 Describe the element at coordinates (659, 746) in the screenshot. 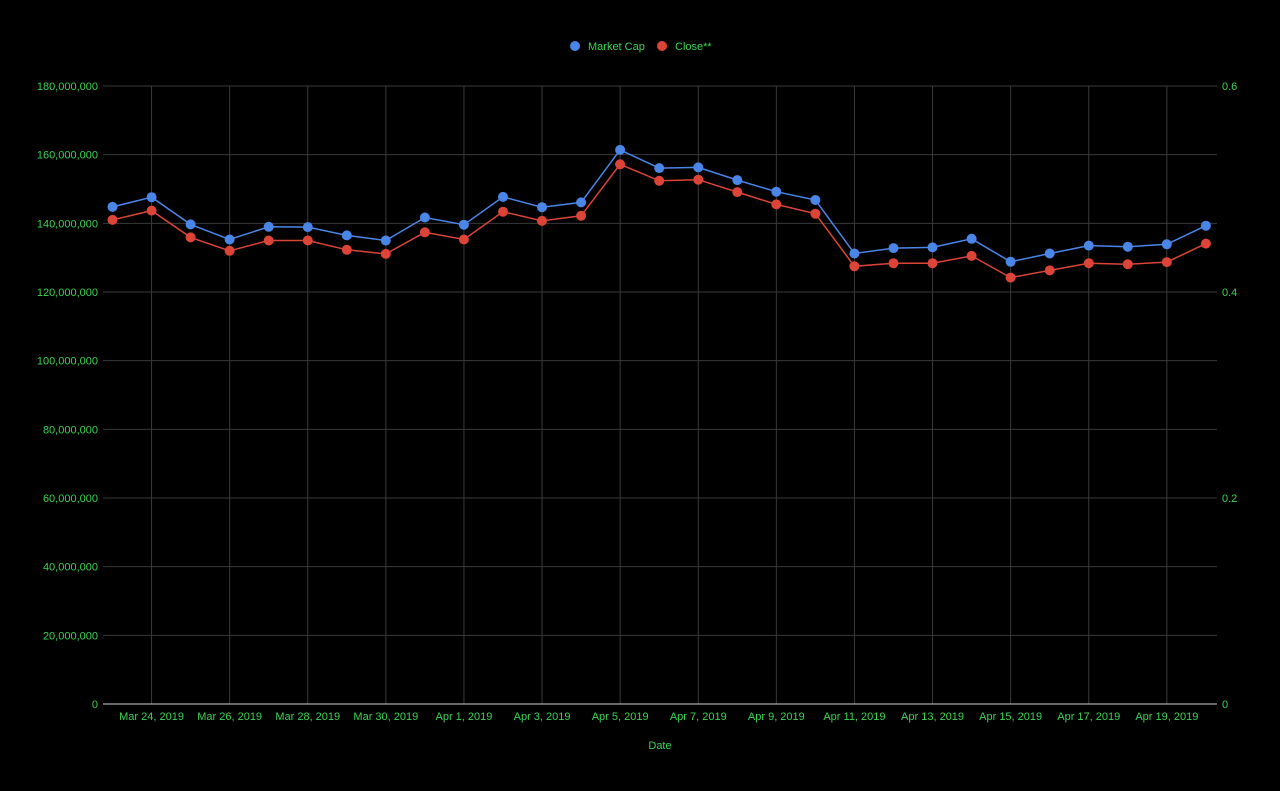

I see `x-axis-title: Date` at that location.